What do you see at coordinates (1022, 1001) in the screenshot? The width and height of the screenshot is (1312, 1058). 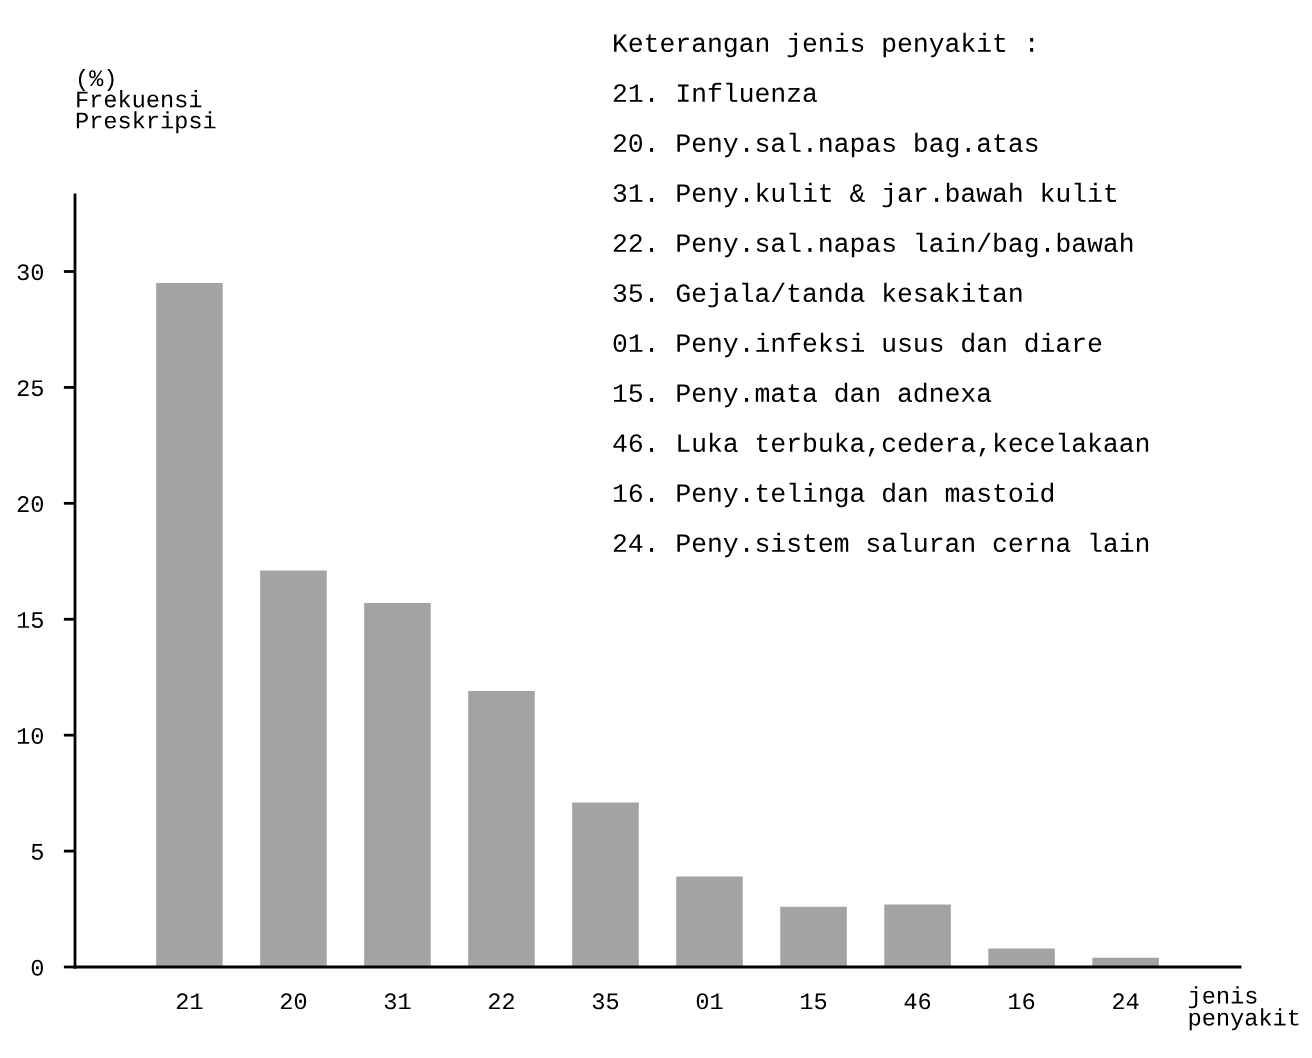 I see `x-tick-label: 16` at bounding box center [1022, 1001].